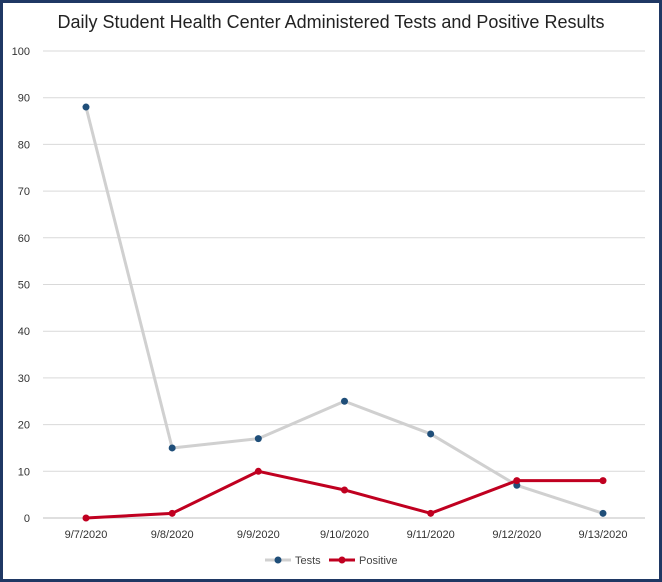  Describe the element at coordinates (27, 519) in the screenshot. I see `y-tick-label: 0` at that location.